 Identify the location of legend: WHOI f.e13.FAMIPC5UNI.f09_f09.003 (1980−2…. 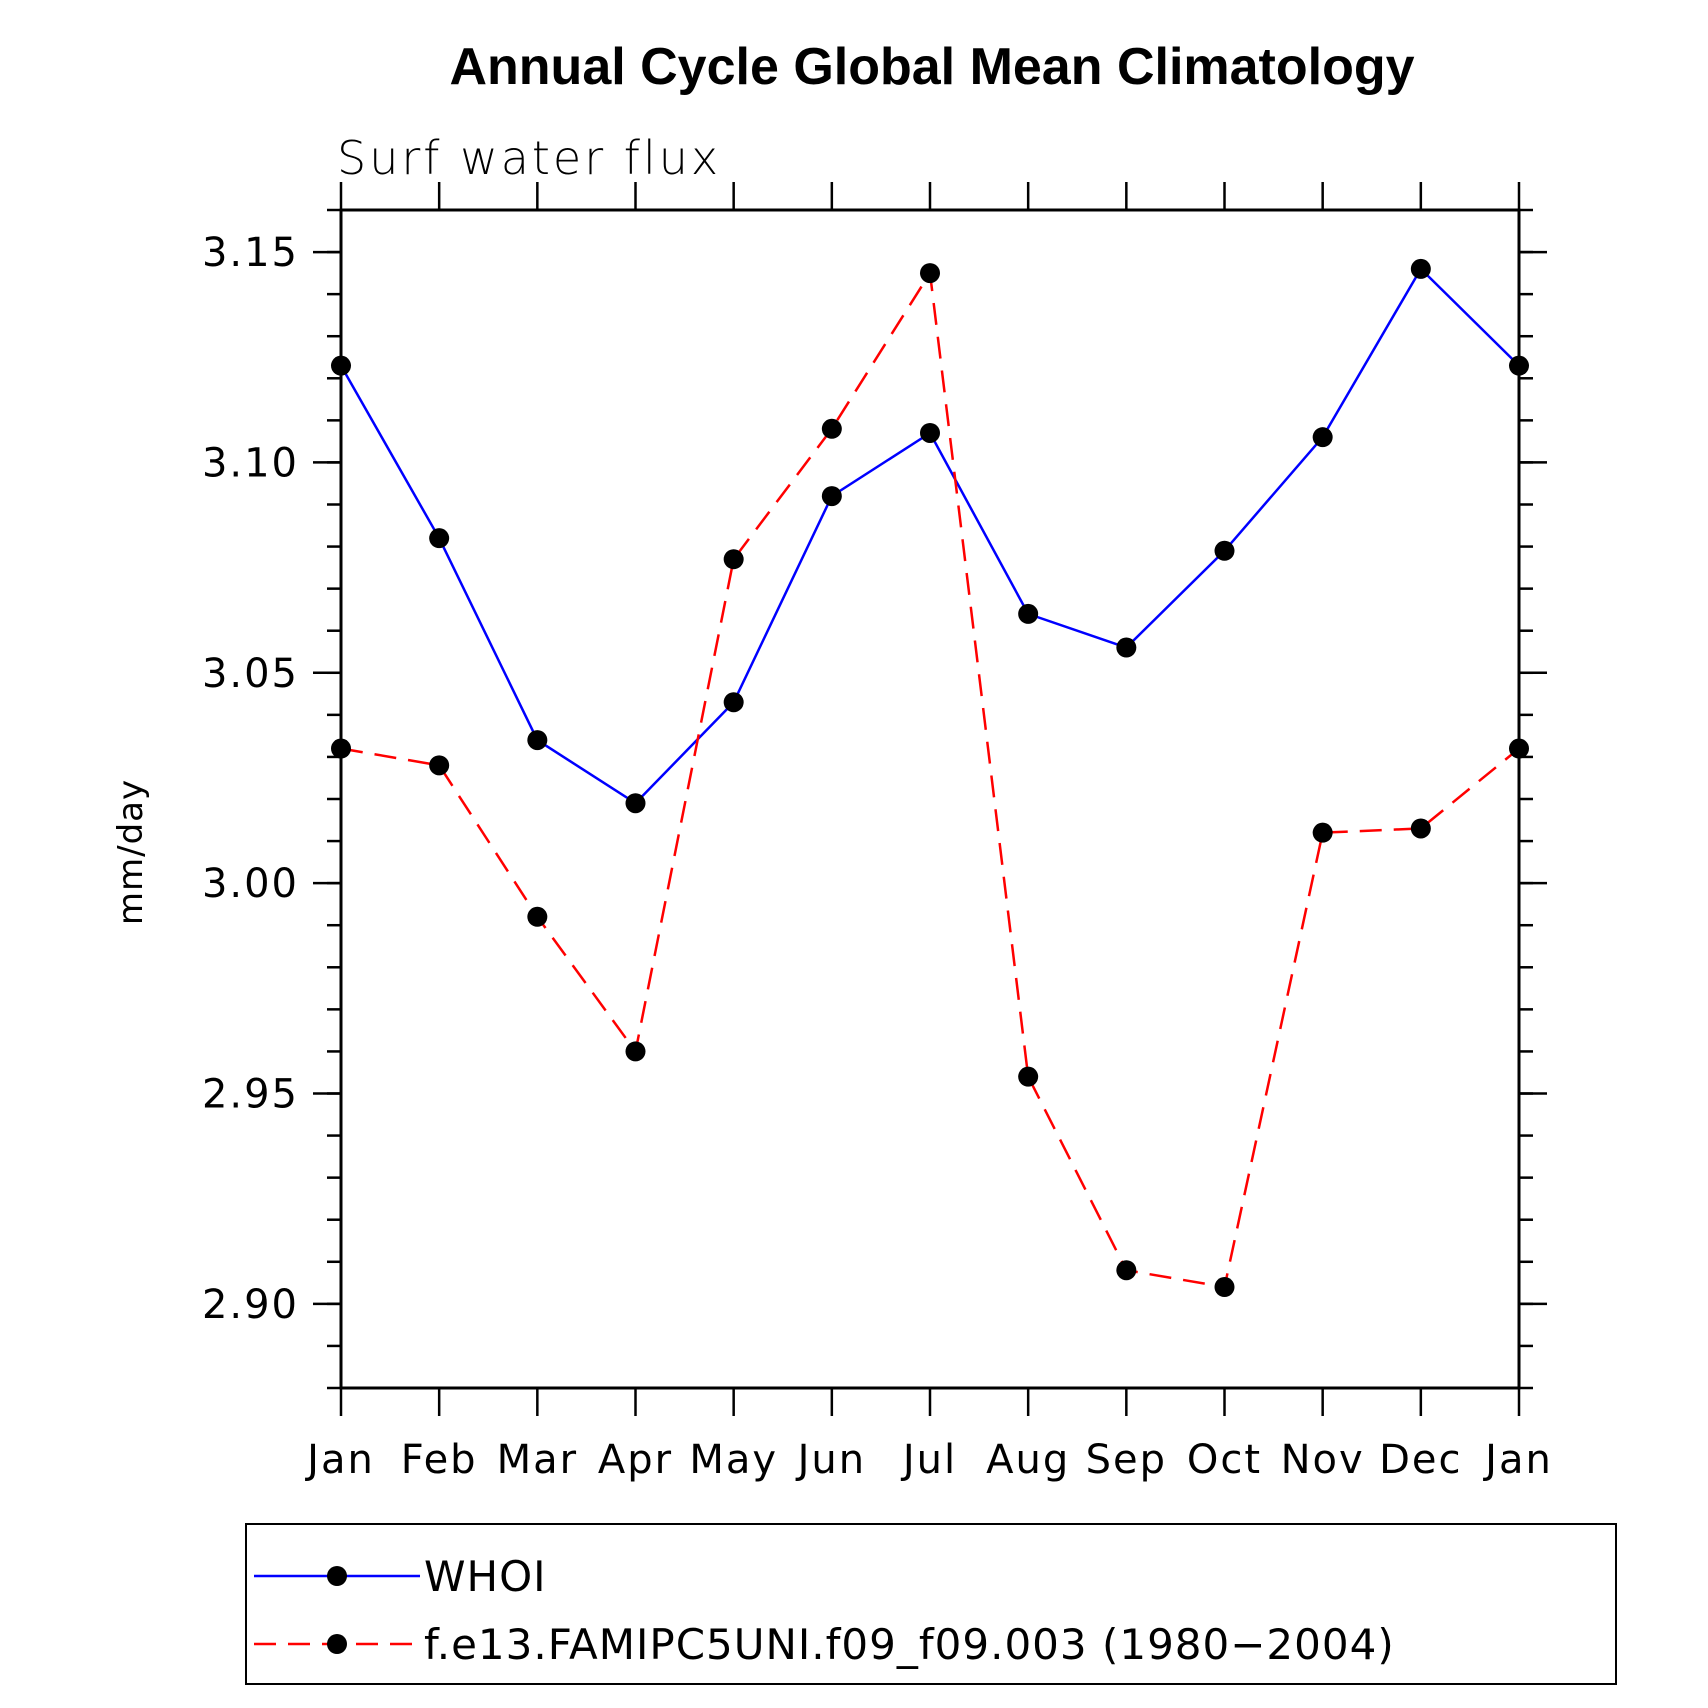
(931, 1604).